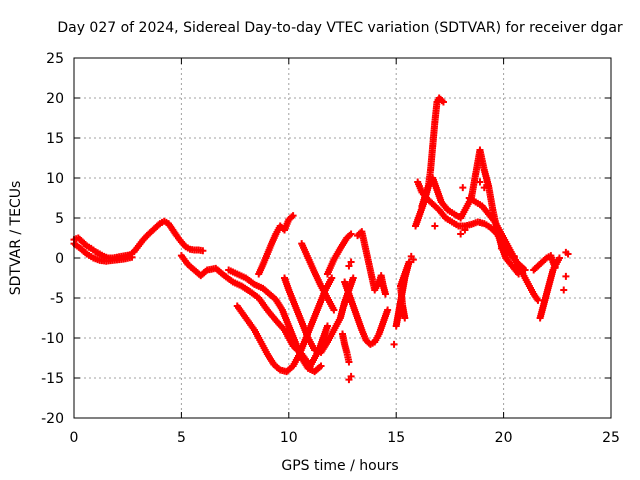 Image resolution: width=640 pixels, height=480 pixels. What do you see at coordinates (57, 299) in the screenshot?
I see `y-tick-label: -5` at bounding box center [57, 299].